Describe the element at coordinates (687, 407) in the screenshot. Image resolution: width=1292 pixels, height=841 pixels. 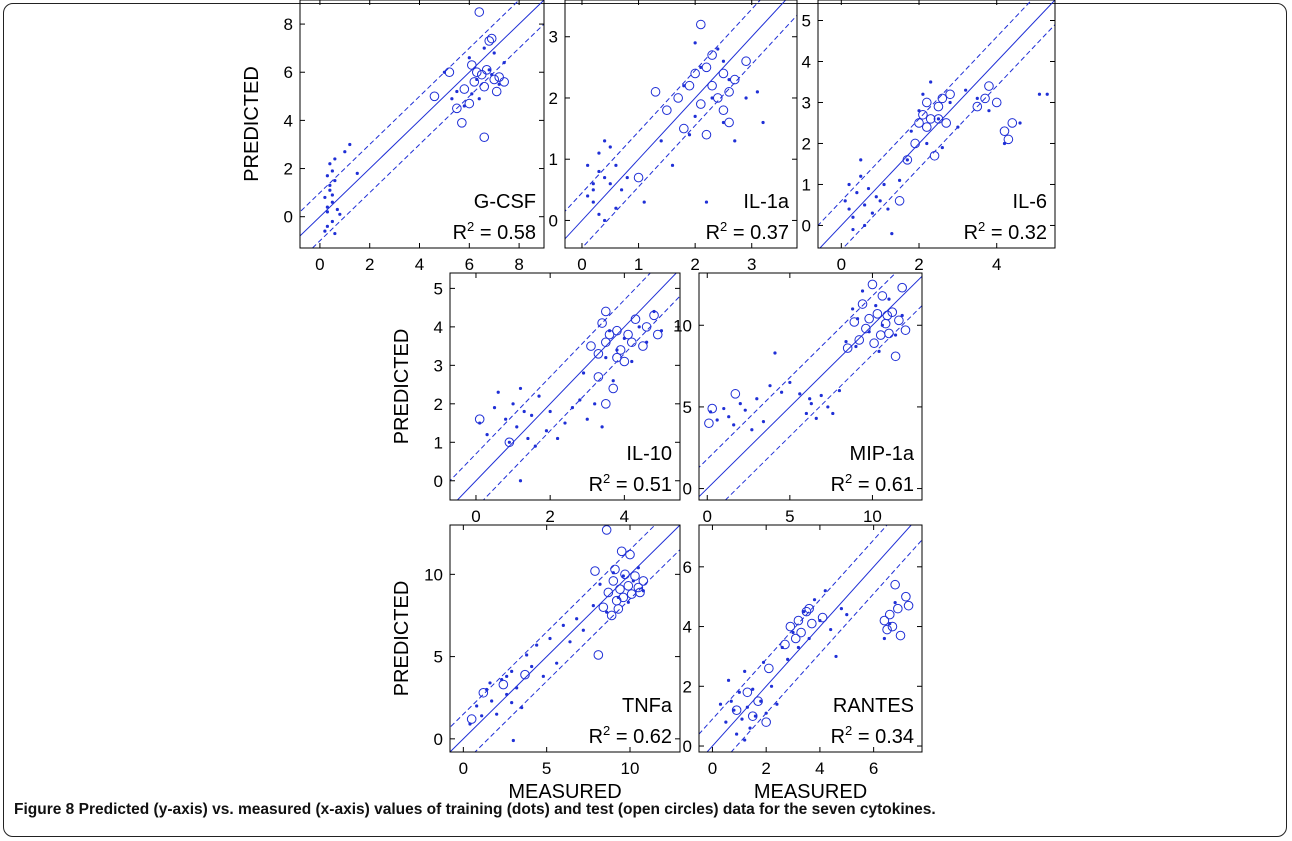
I see `y-tick-label: 5` at that location.